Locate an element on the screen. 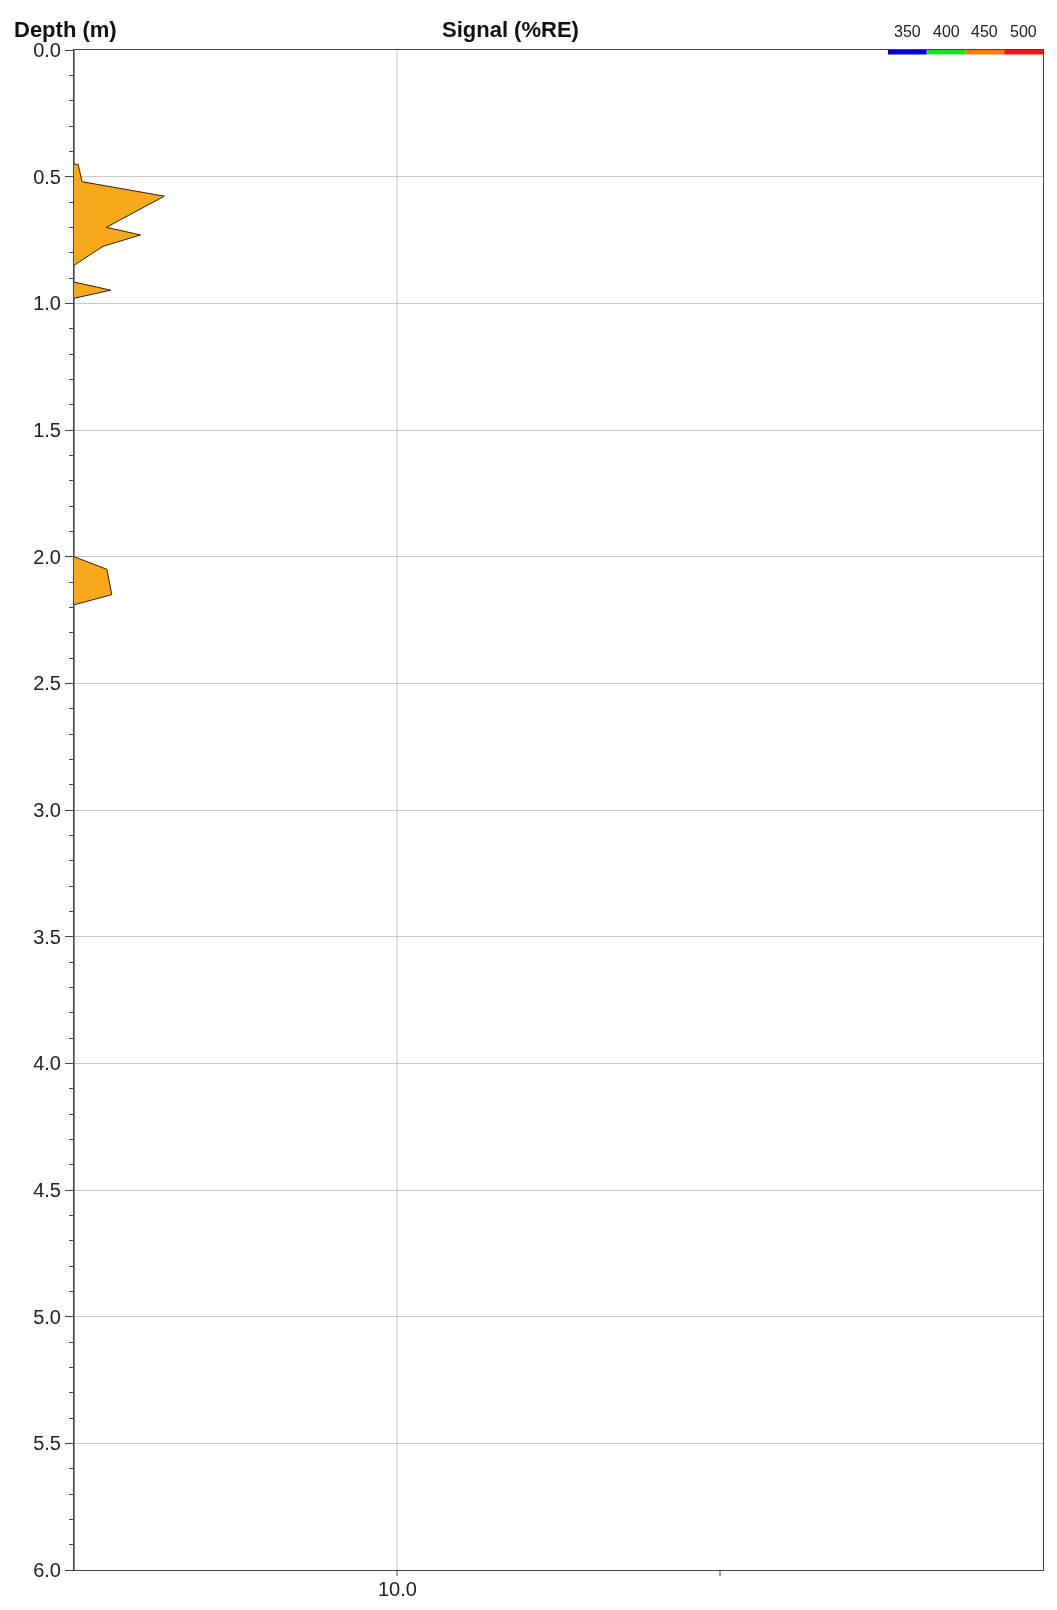  y-tick-label: 4.0 is located at coordinates (47, 1063).